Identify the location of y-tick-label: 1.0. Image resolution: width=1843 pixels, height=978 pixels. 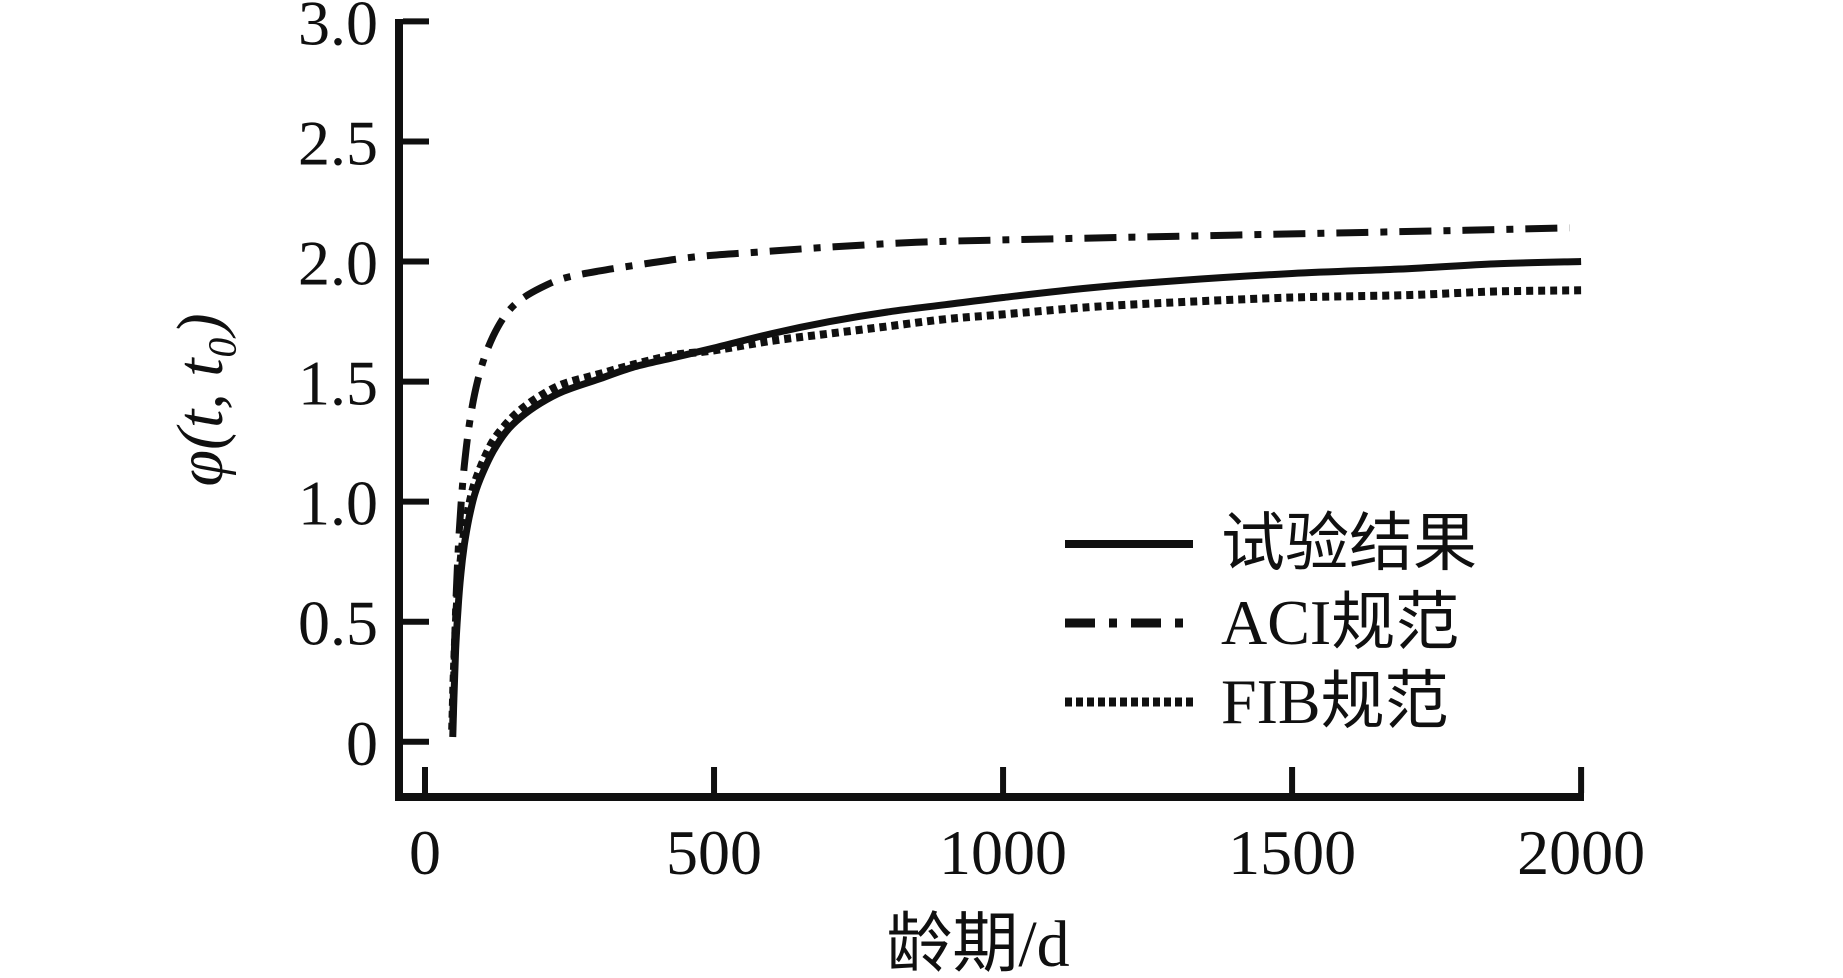
(338, 503).